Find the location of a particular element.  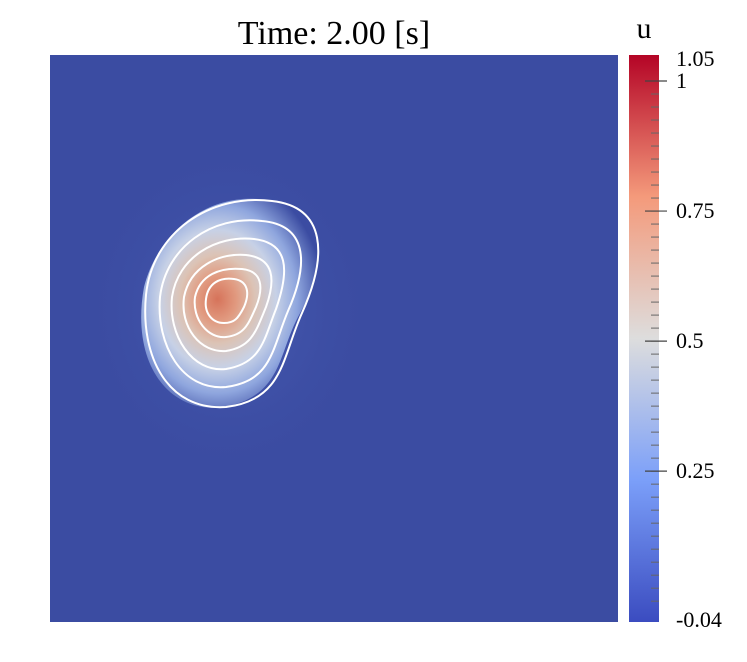

colorbar-canvas is located at coordinates (648, 338).